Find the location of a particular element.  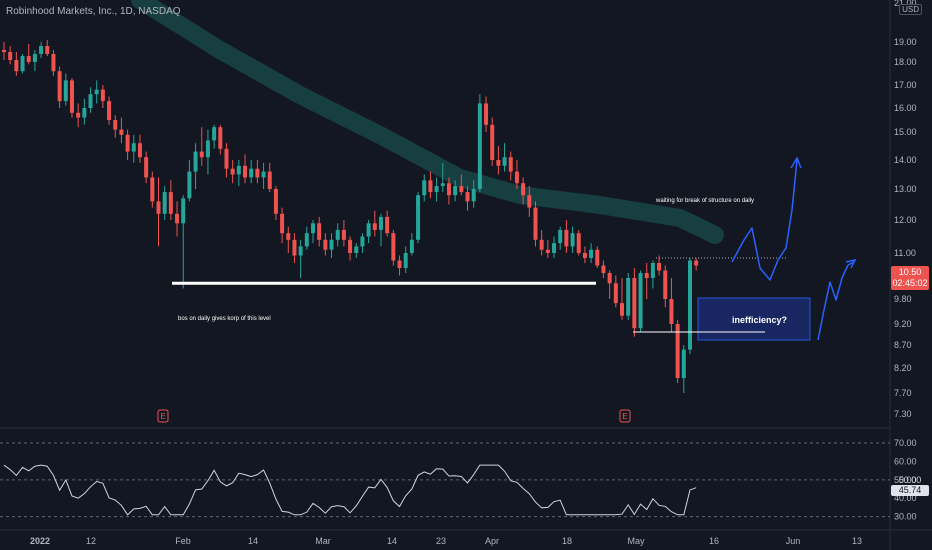

earnings-marker-frame is located at coordinates (163, 416).